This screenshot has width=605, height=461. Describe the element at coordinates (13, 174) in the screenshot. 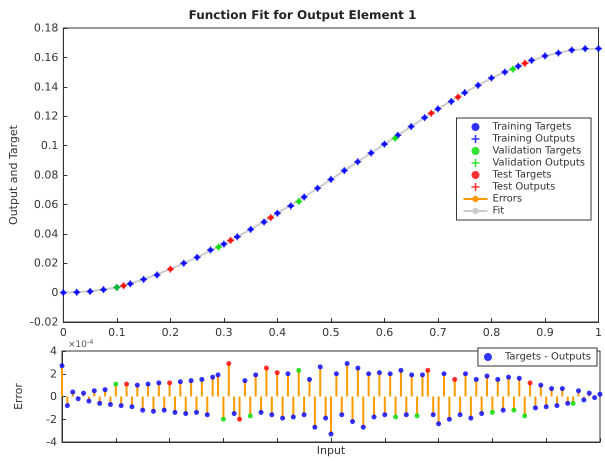

I see `y-axis-title: Output and Target` at that location.